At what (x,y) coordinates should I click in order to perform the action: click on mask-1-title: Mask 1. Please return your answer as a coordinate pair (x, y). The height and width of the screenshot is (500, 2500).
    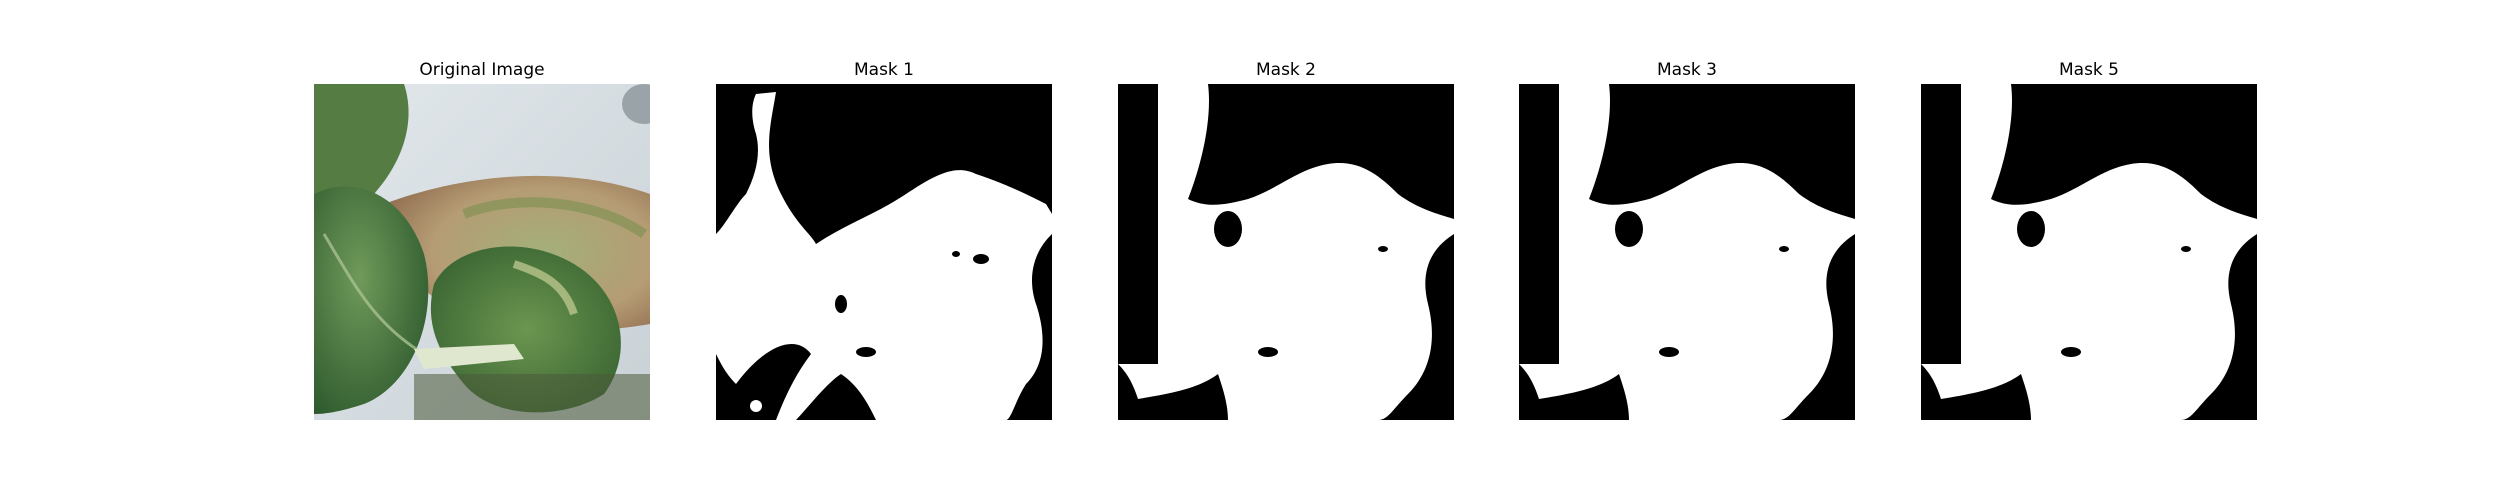
    Looking at the image, I should click on (883, 70).